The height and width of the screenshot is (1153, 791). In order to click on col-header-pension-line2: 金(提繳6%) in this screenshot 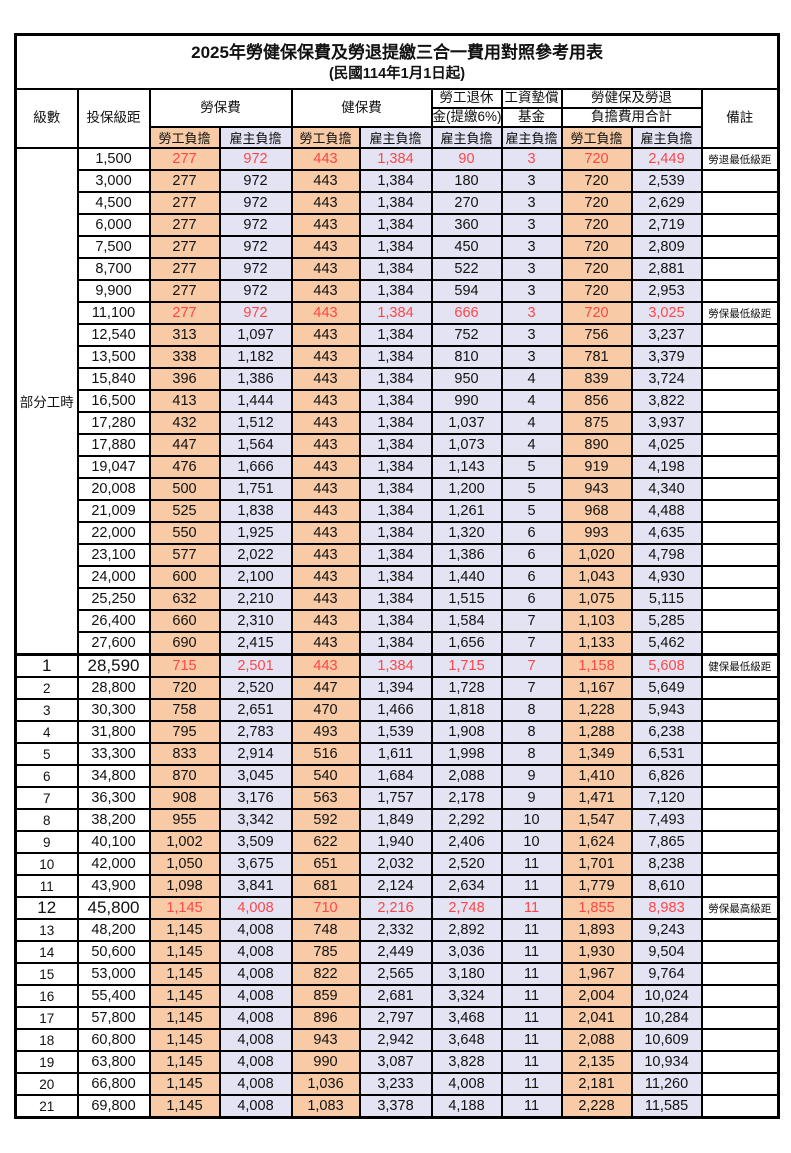, I will do `click(466, 117)`.